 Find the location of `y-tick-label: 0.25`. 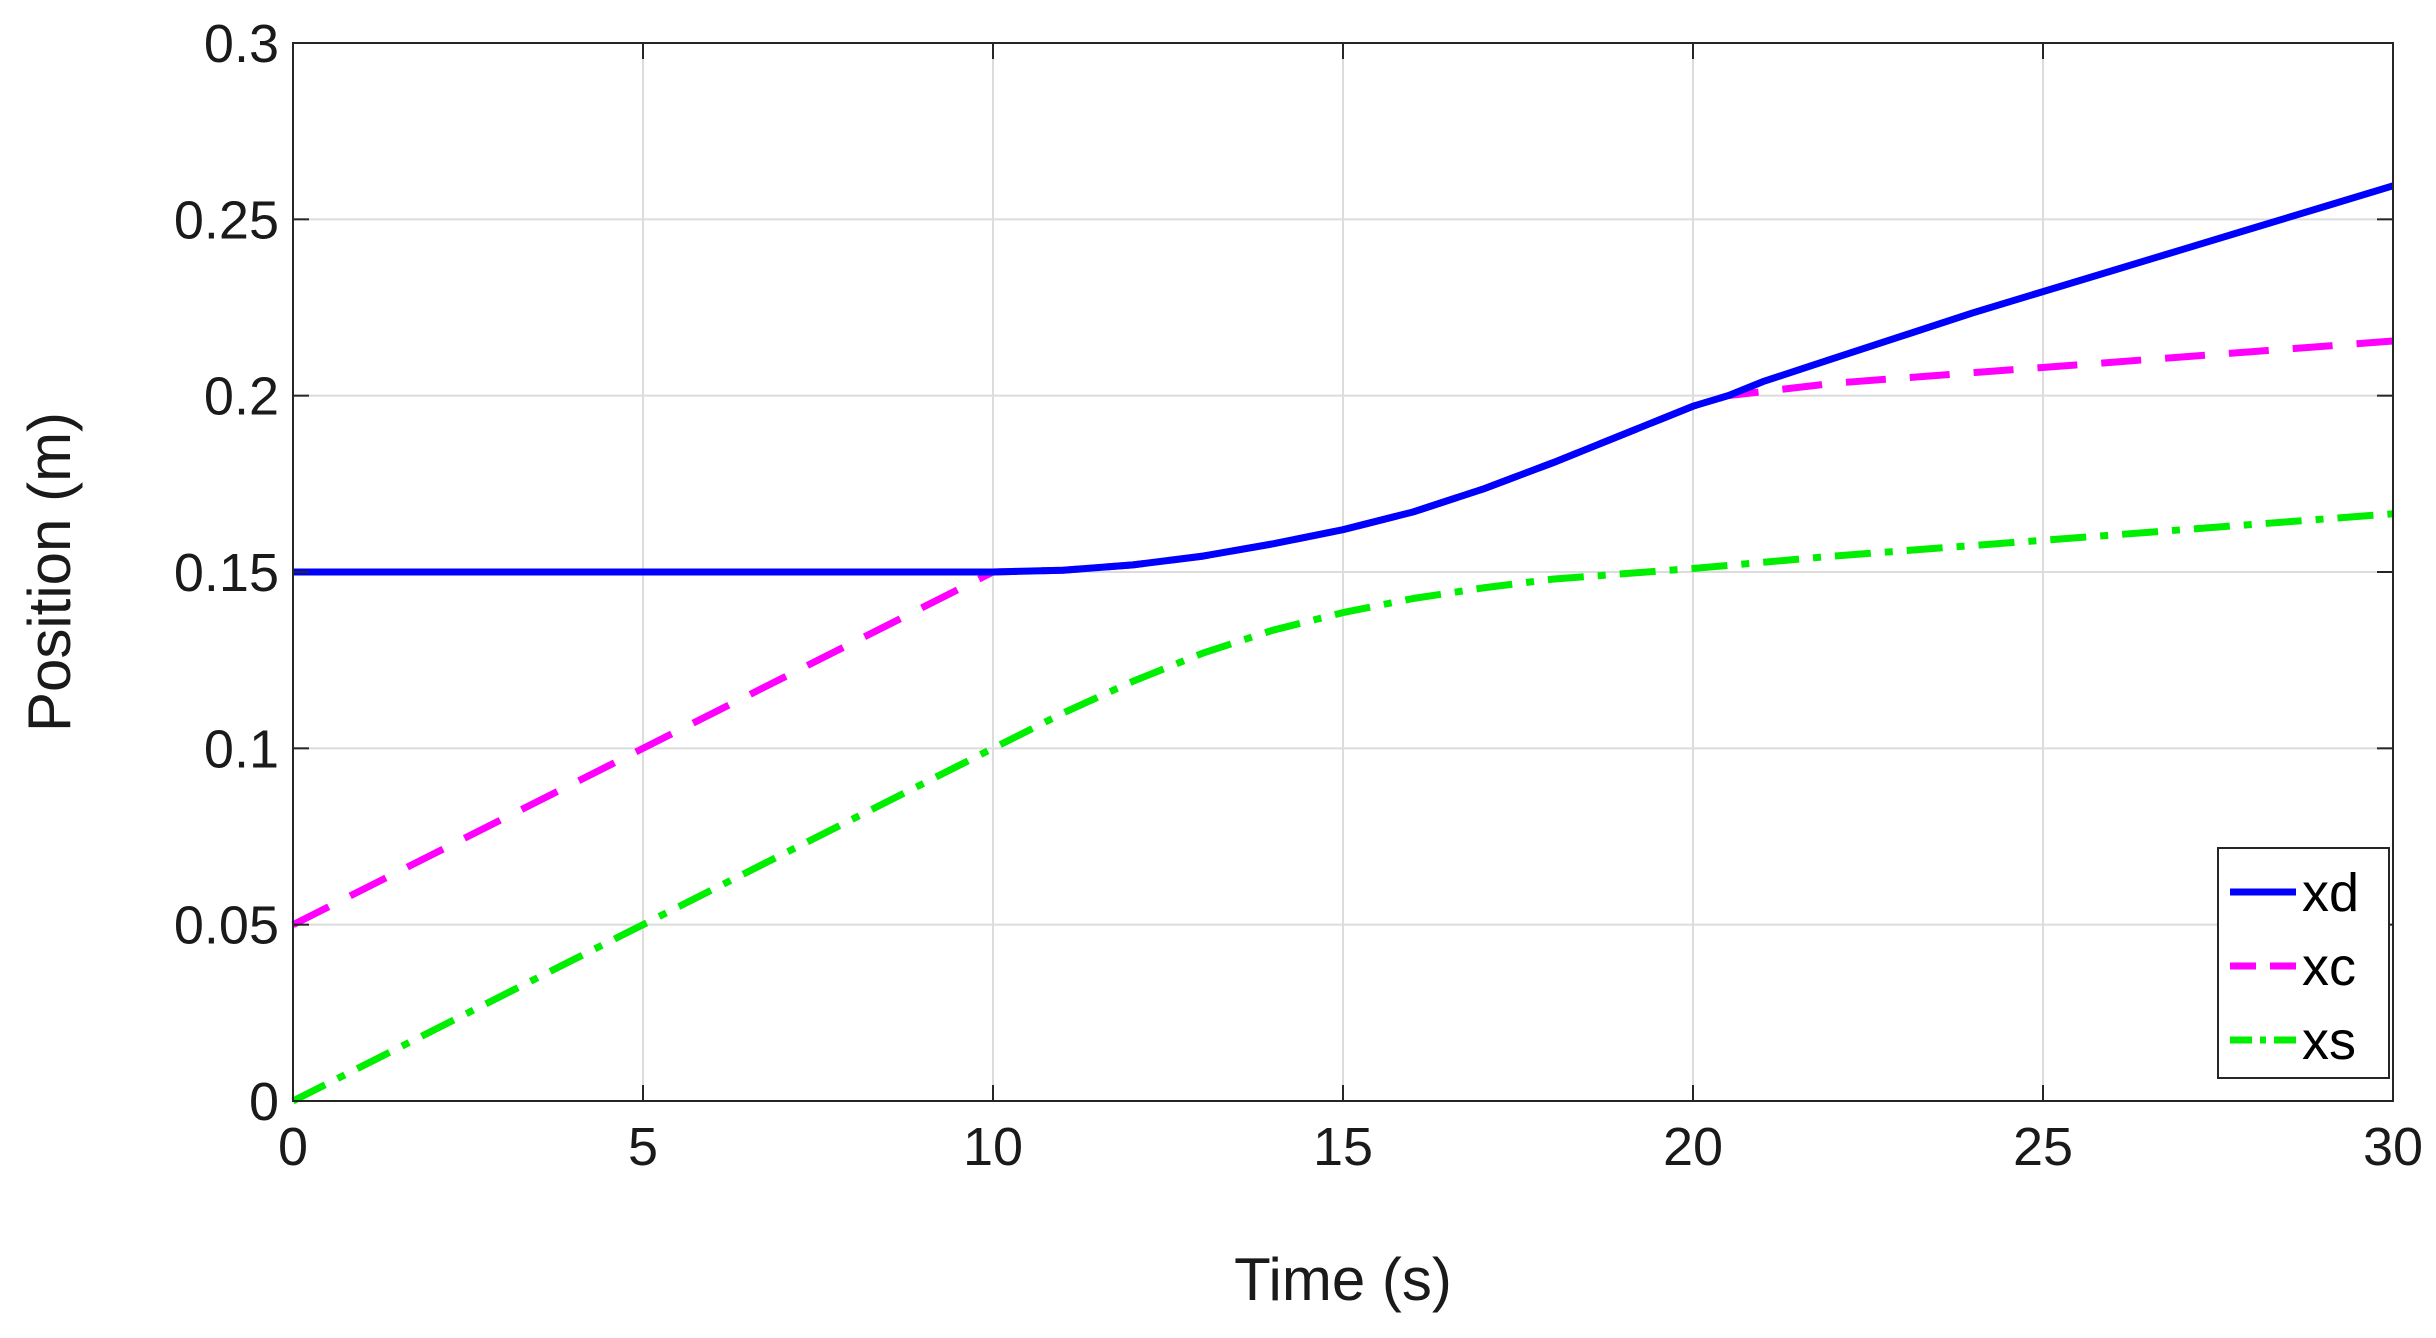

y-tick-label: 0.25 is located at coordinates (226, 220).